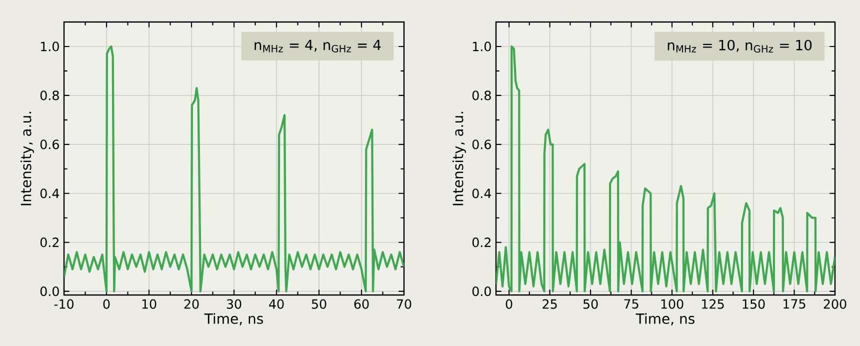 This screenshot has width=860, height=346. Describe the element at coordinates (64, 304) in the screenshot. I see `x-tick-label: -10` at that location.